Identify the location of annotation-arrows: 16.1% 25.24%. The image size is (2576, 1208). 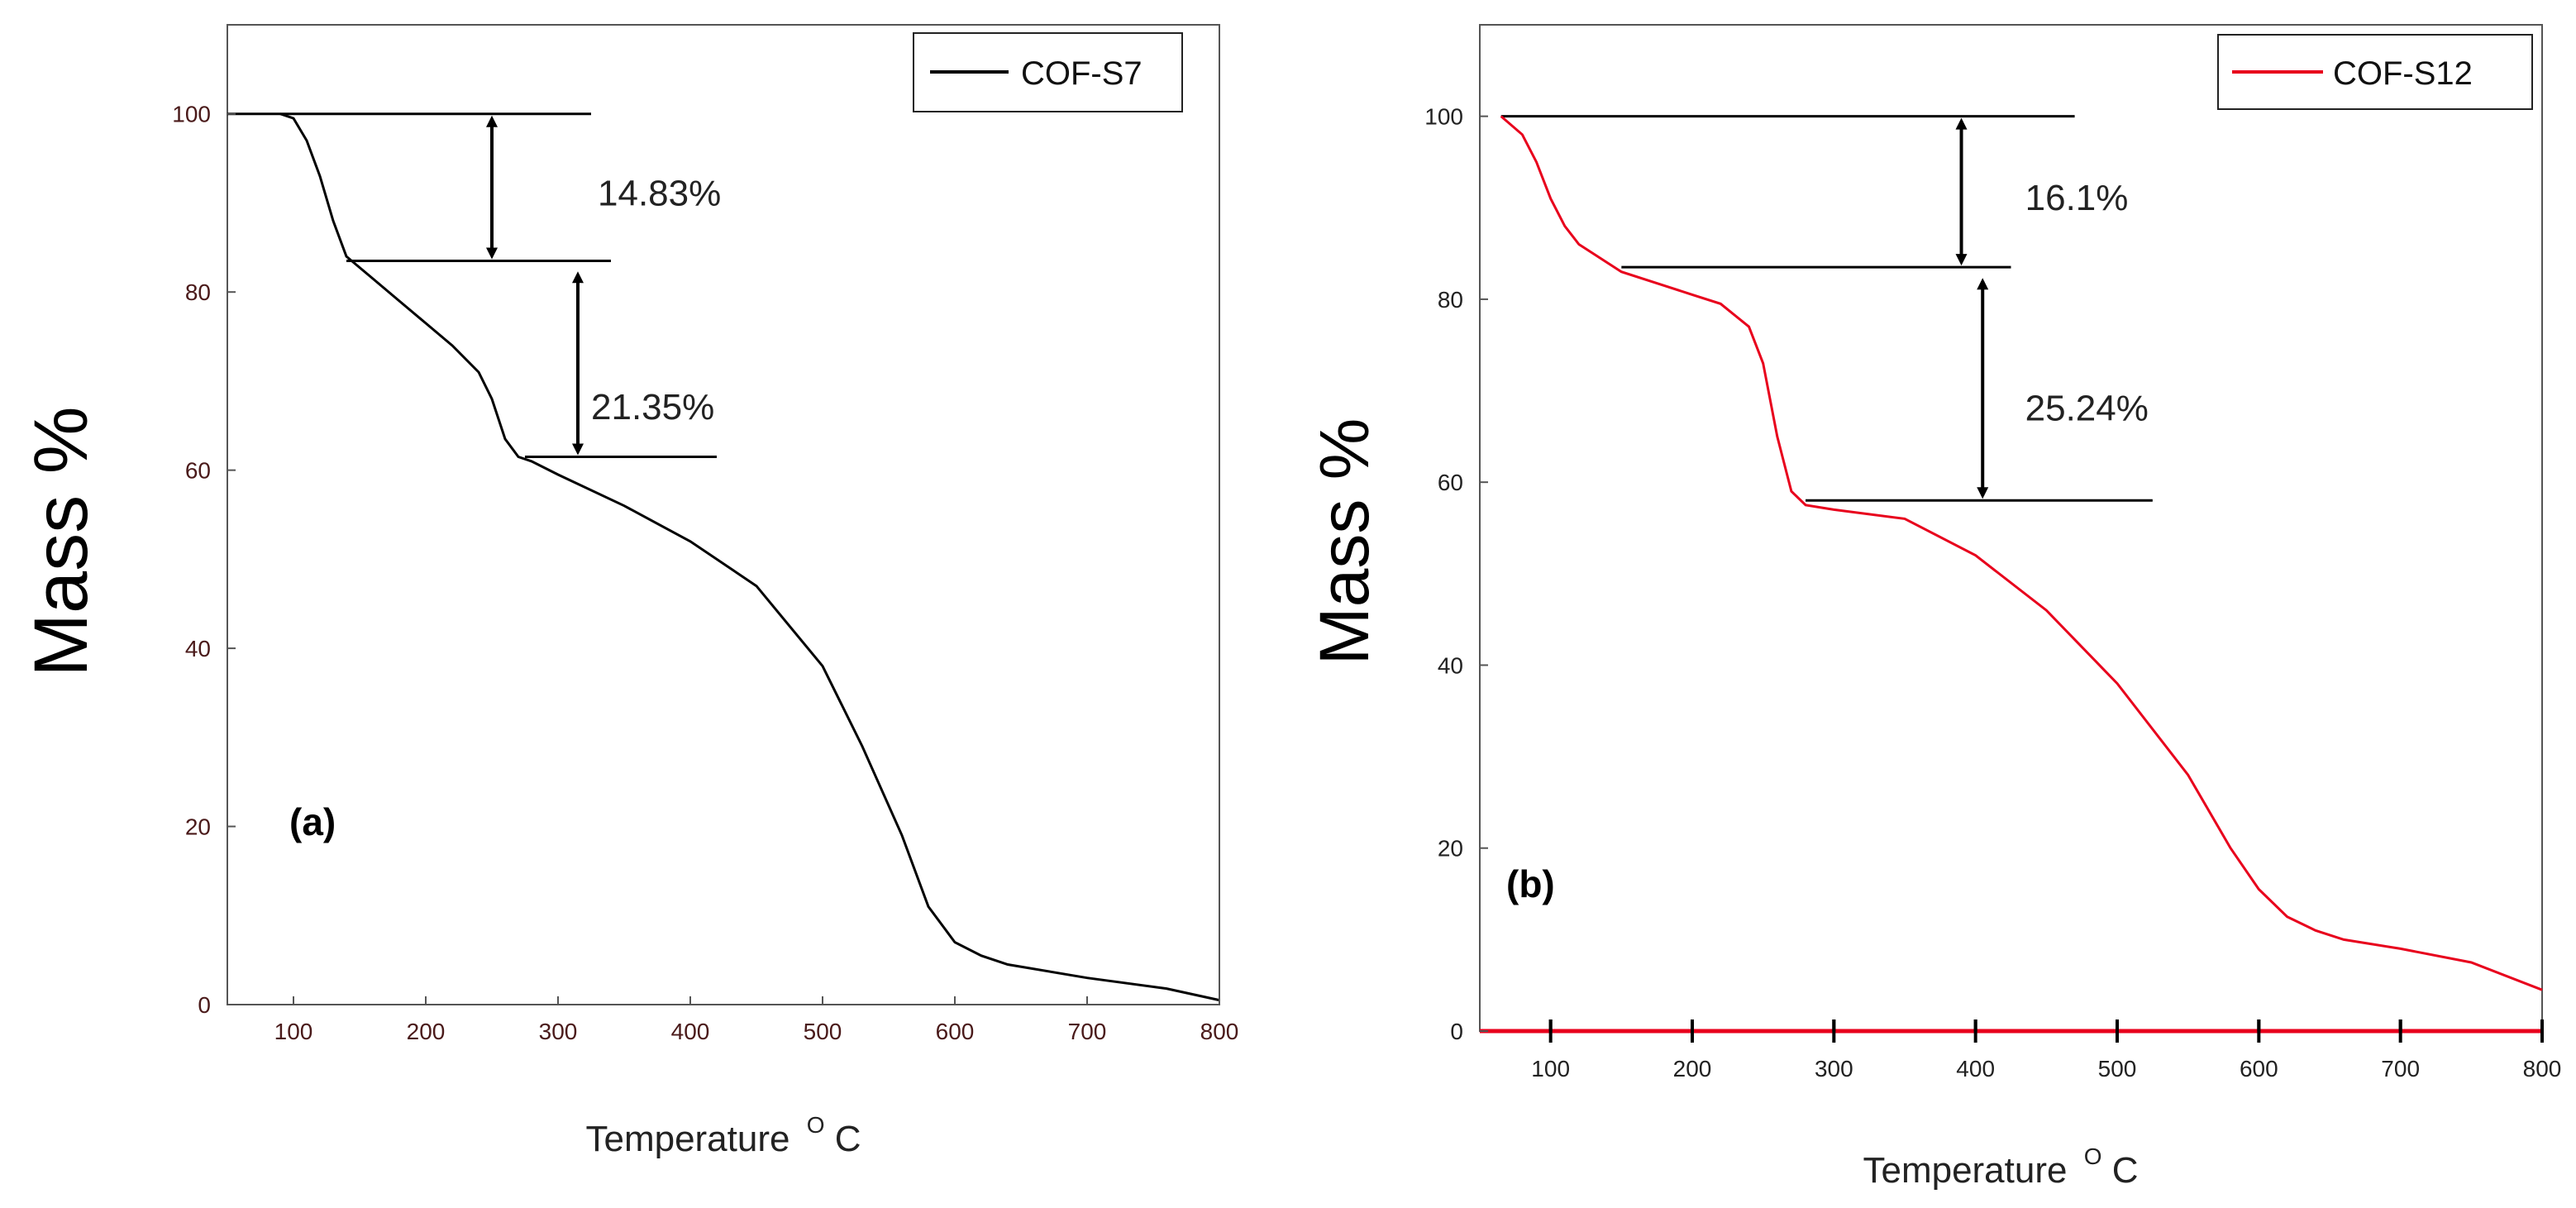
(2052, 308).